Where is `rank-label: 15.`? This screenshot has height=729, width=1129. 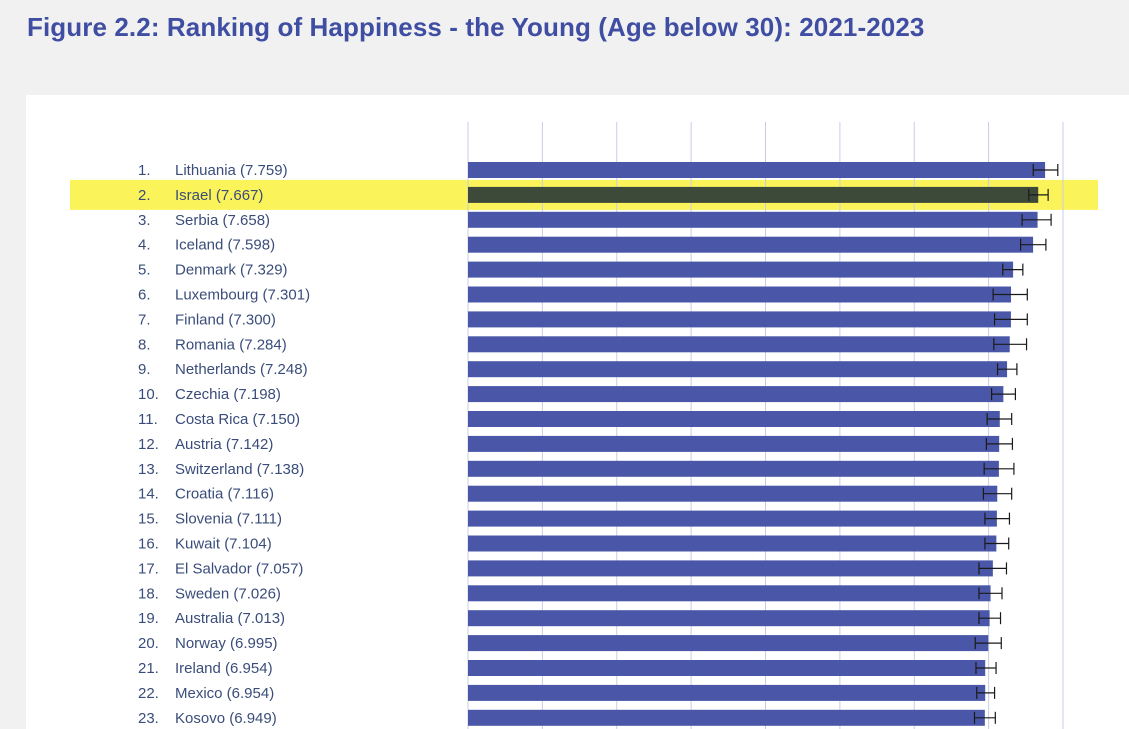
rank-label: 15. is located at coordinates (148, 519).